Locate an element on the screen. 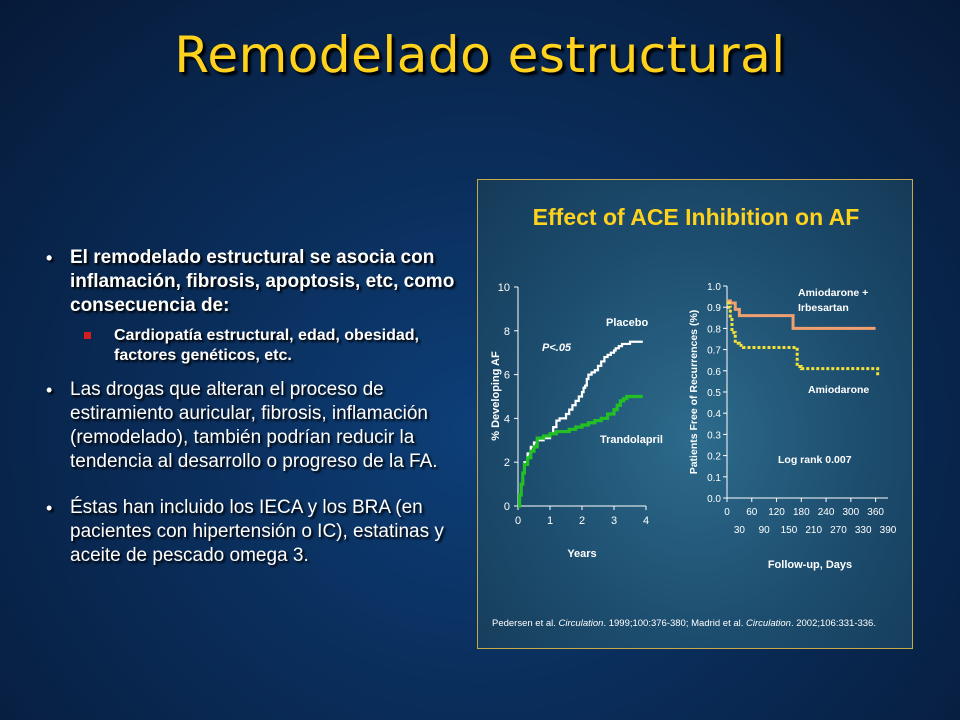 The height and width of the screenshot is (720, 960). citation-prefix: Pedersen et al. is located at coordinates (525, 623).